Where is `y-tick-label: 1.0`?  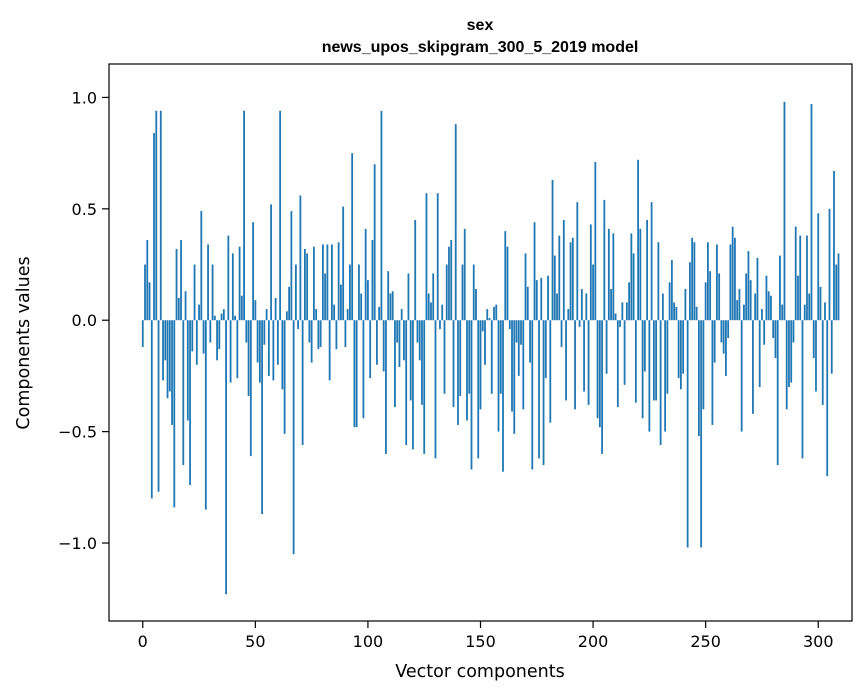 y-tick-label: 1.0 is located at coordinates (84, 97).